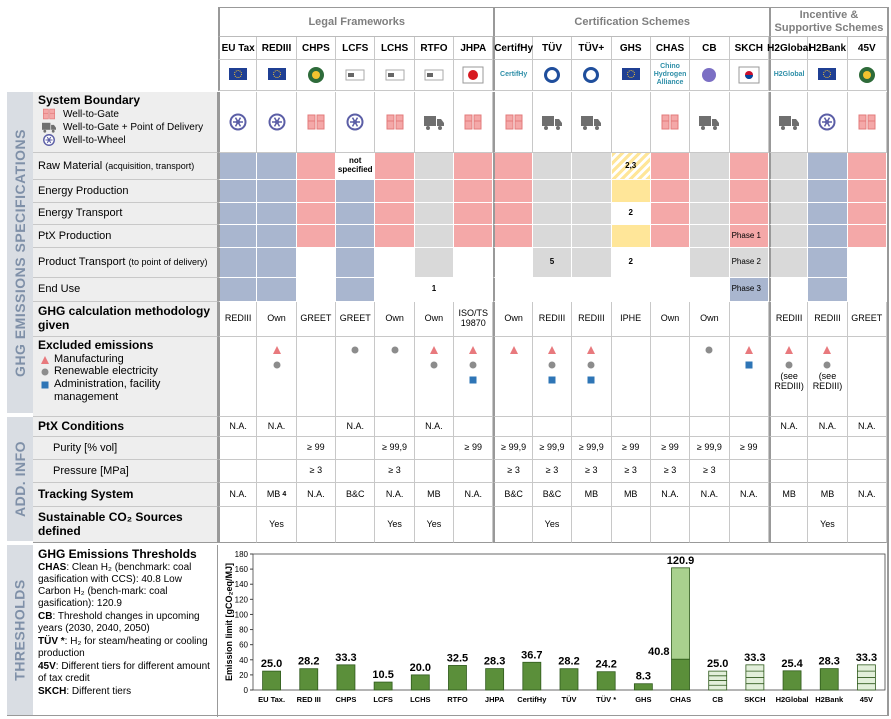 The image size is (891, 719). Describe the element at coordinates (356, 319) in the screenshot. I see `table-cell: GREET` at that location.